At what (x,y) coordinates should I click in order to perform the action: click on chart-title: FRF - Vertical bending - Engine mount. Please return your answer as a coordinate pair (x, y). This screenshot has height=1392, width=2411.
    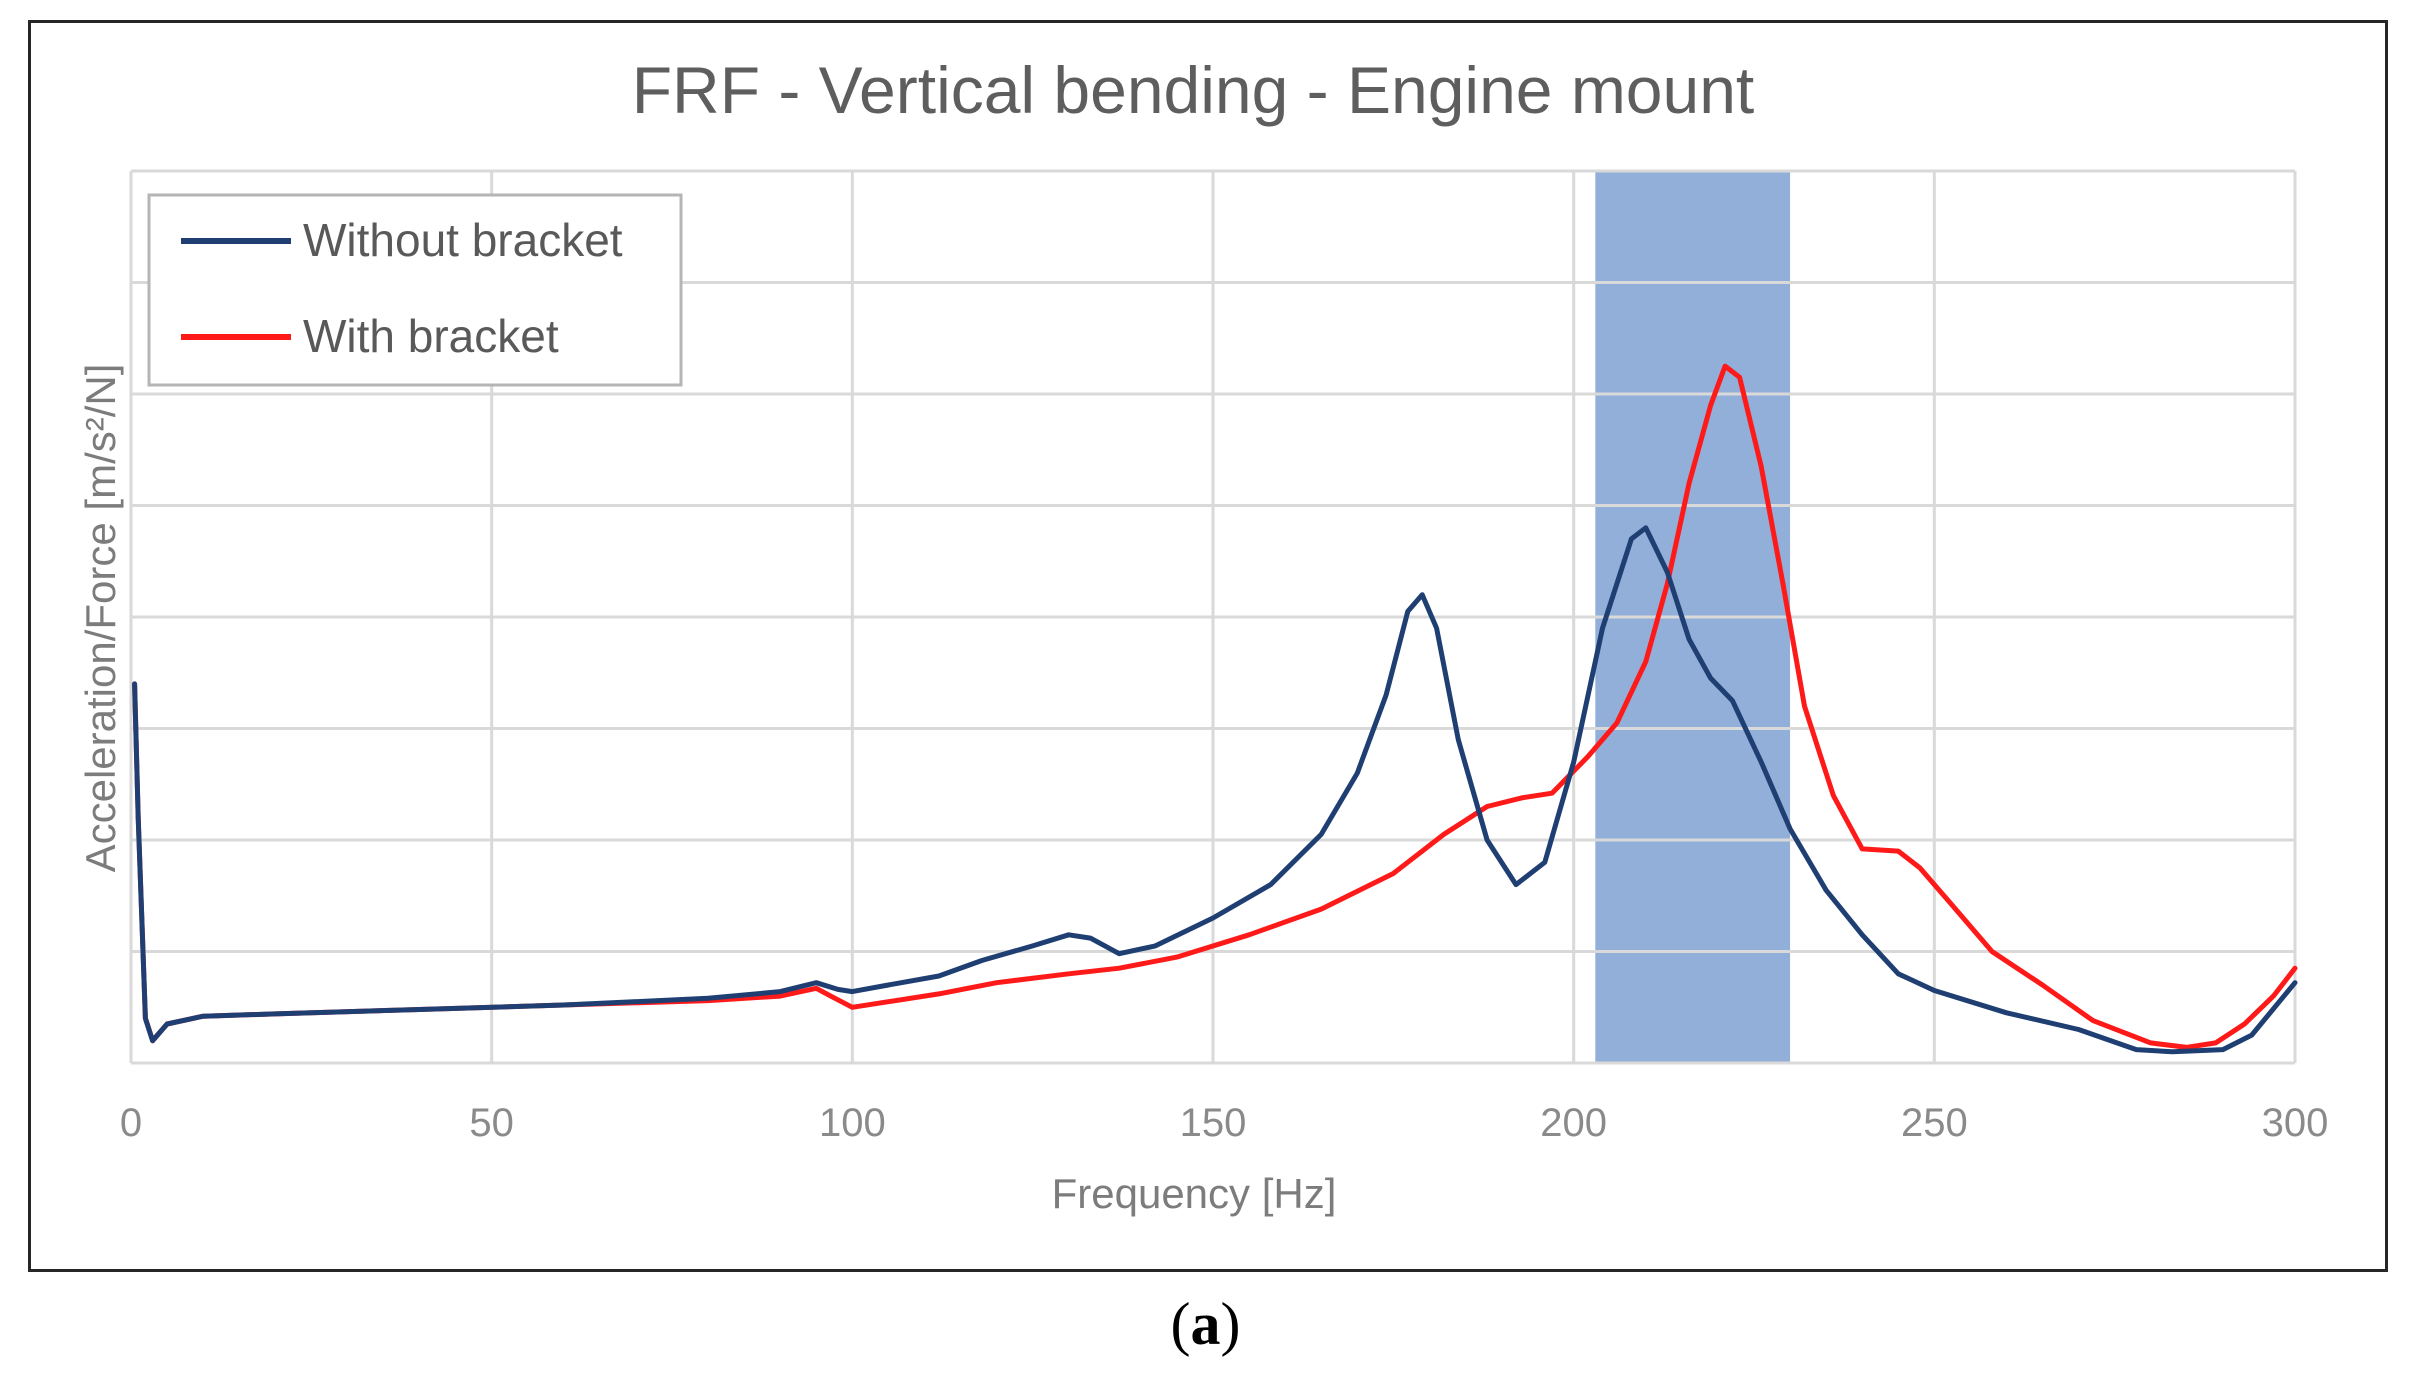
    Looking at the image, I should click on (1193, 90).